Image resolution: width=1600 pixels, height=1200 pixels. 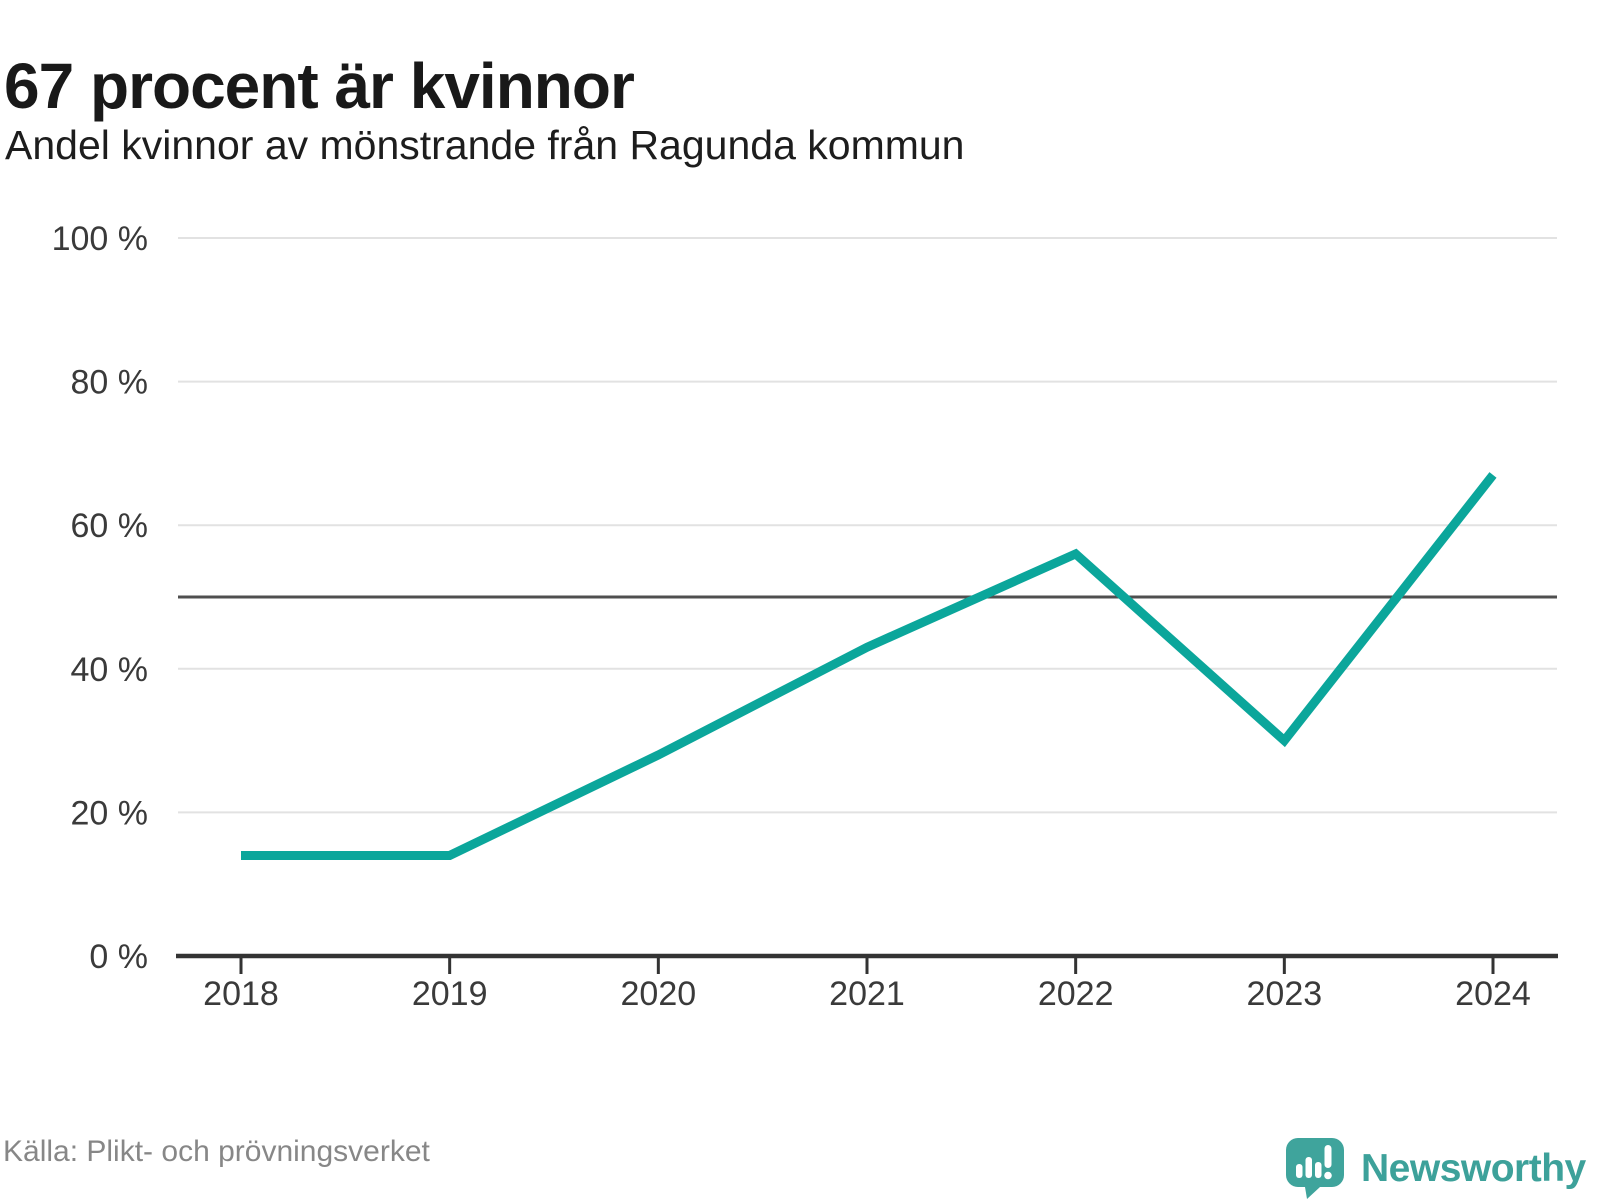 What do you see at coordinates (319, 85) in the screenshot?
I see `chart-title: 67 procent är kvinnor` at bounding box center [319, 85].